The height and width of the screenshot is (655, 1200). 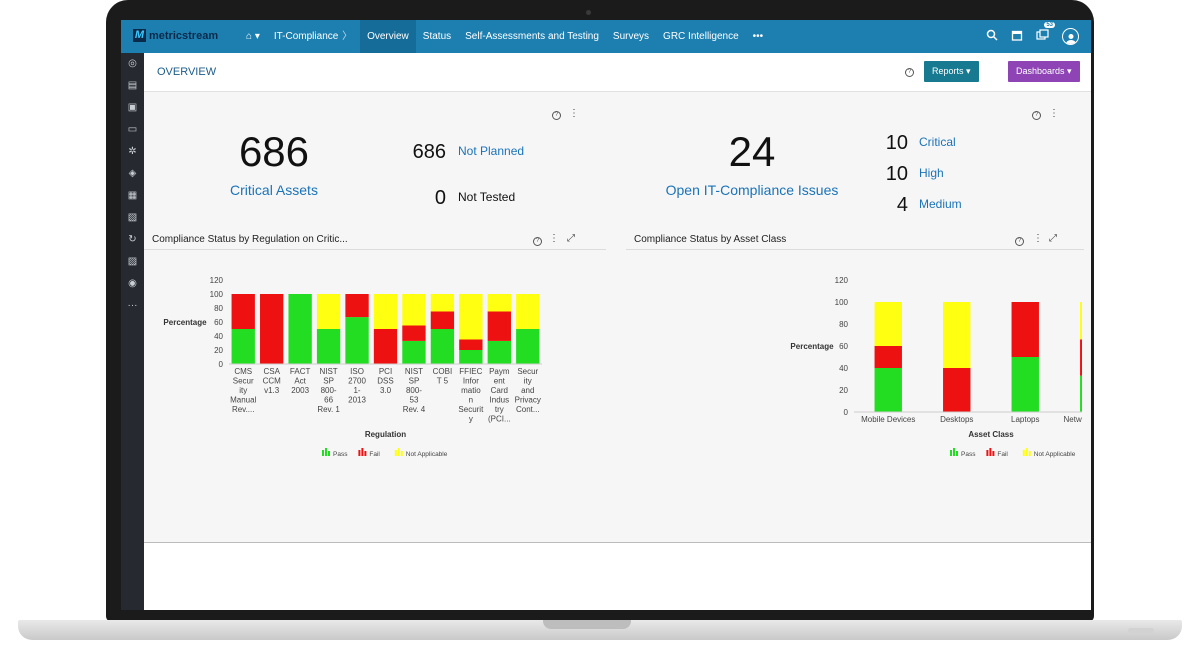 I want to click on y-tick-label: 0, so click(x=846, y=412).